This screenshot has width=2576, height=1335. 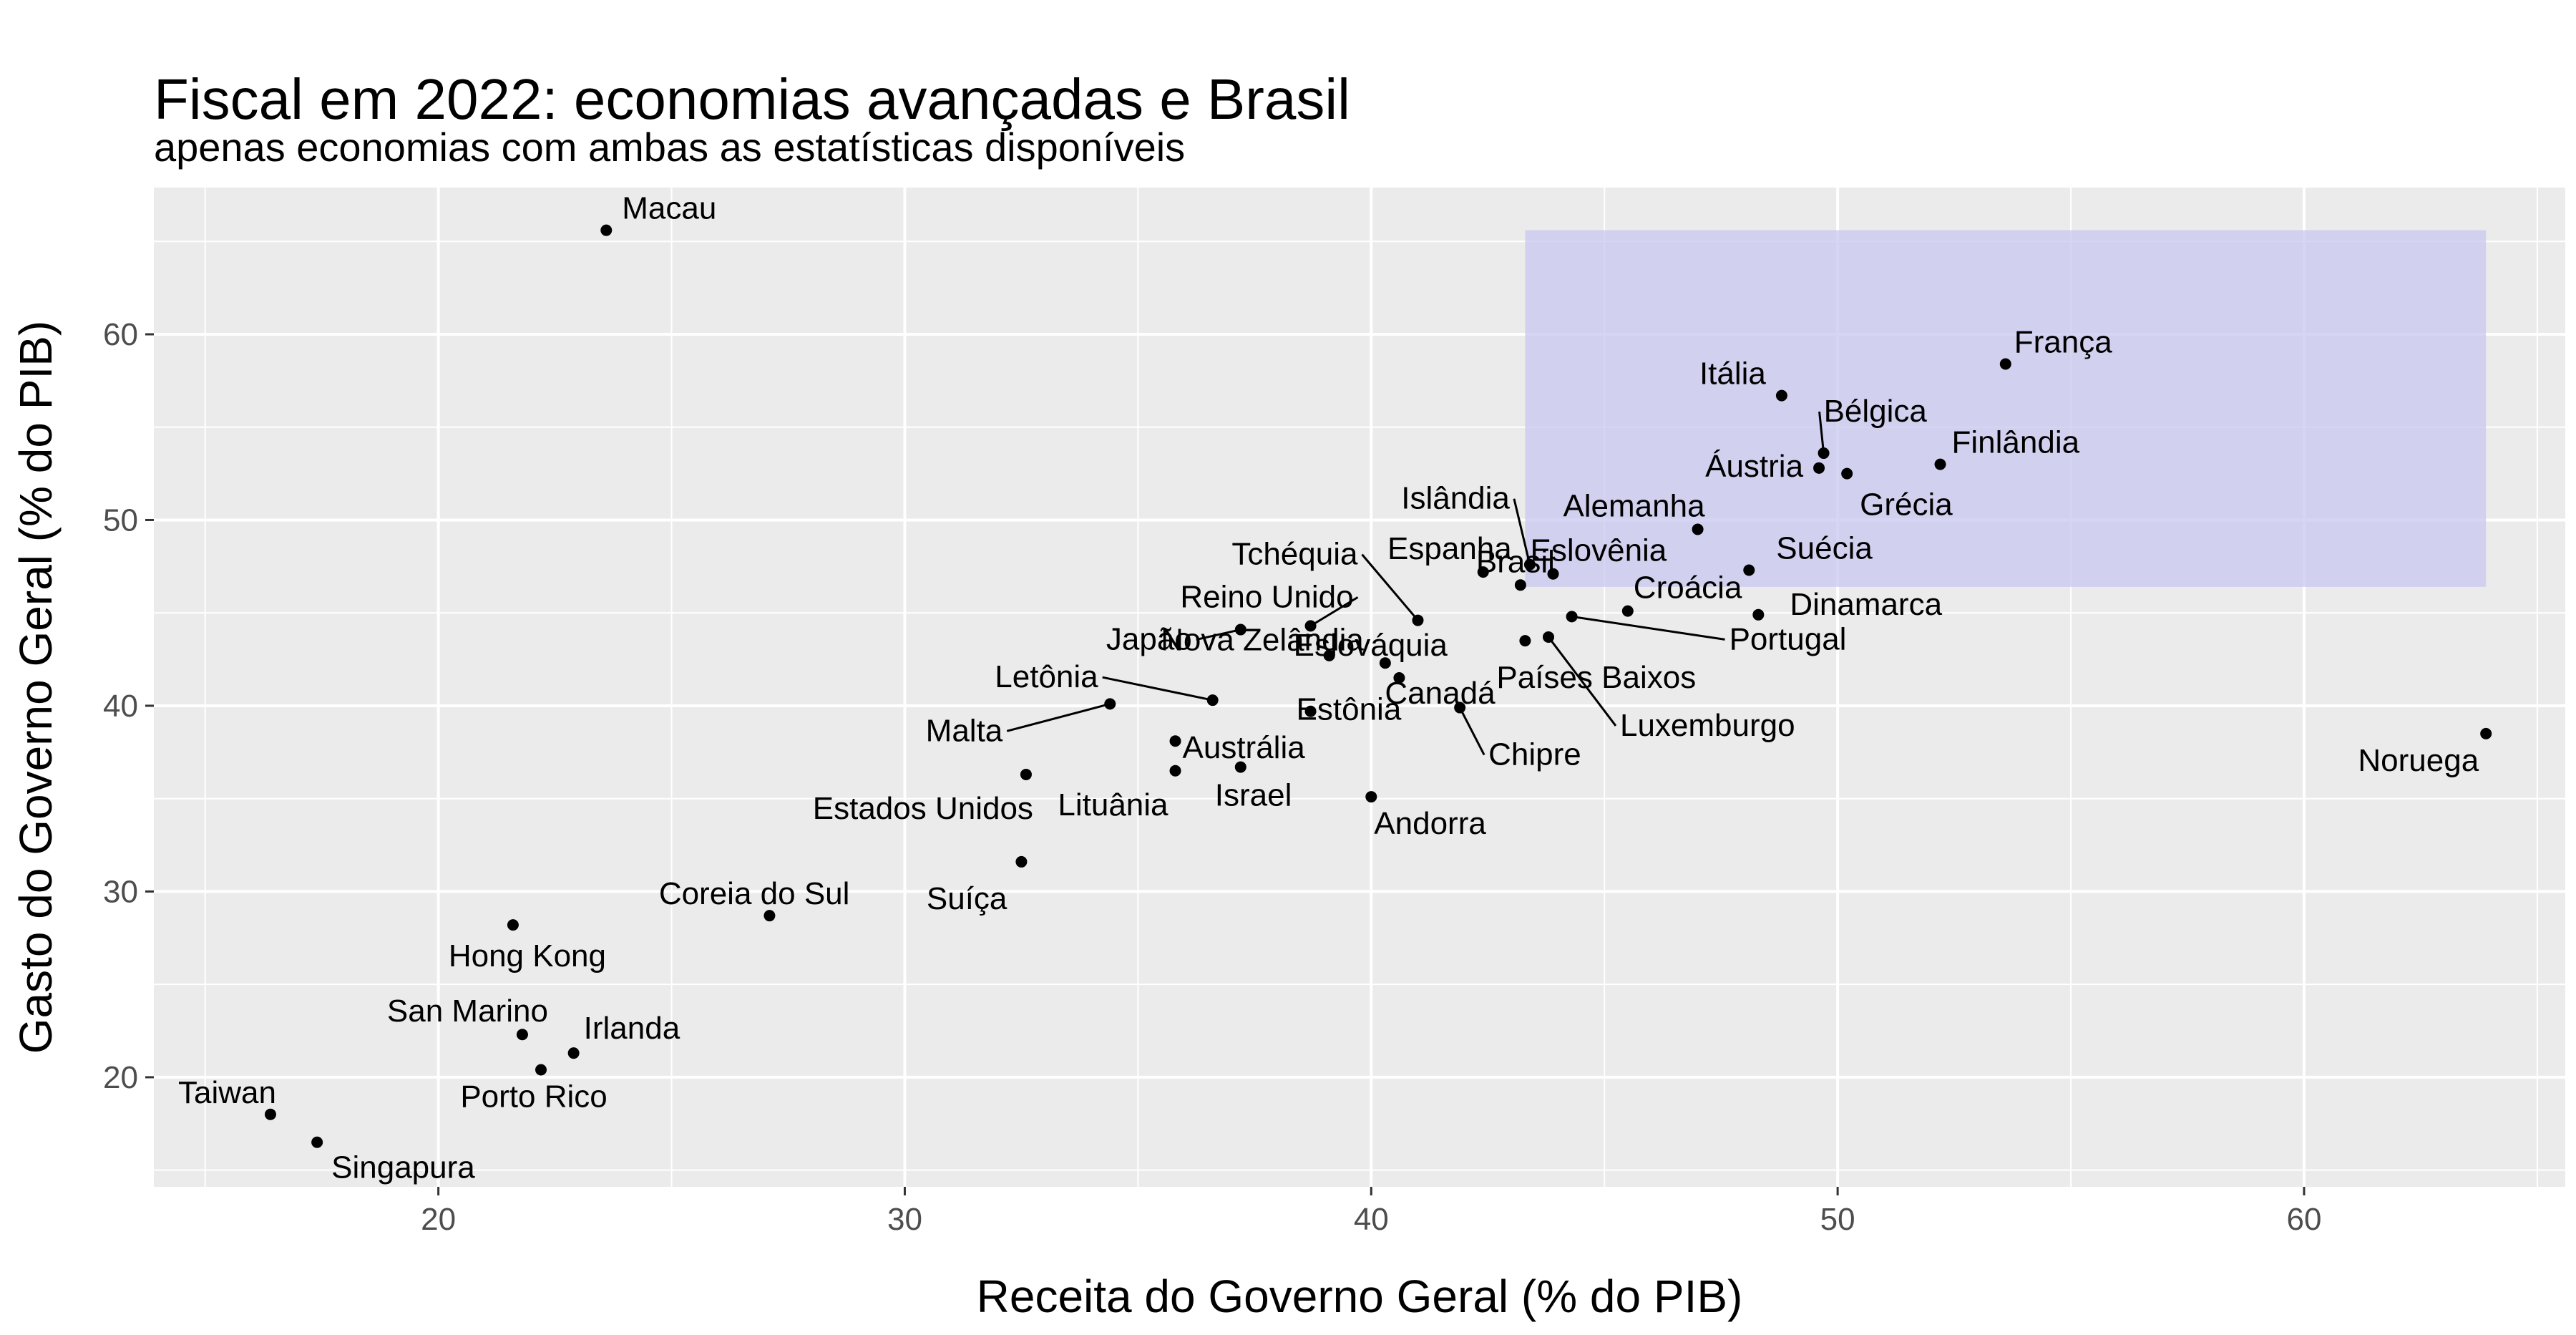 What do you see at coordinates (1334, 611) in the screenshot?
I see `leader-reino-unido` at bounding box center [1334, 611].